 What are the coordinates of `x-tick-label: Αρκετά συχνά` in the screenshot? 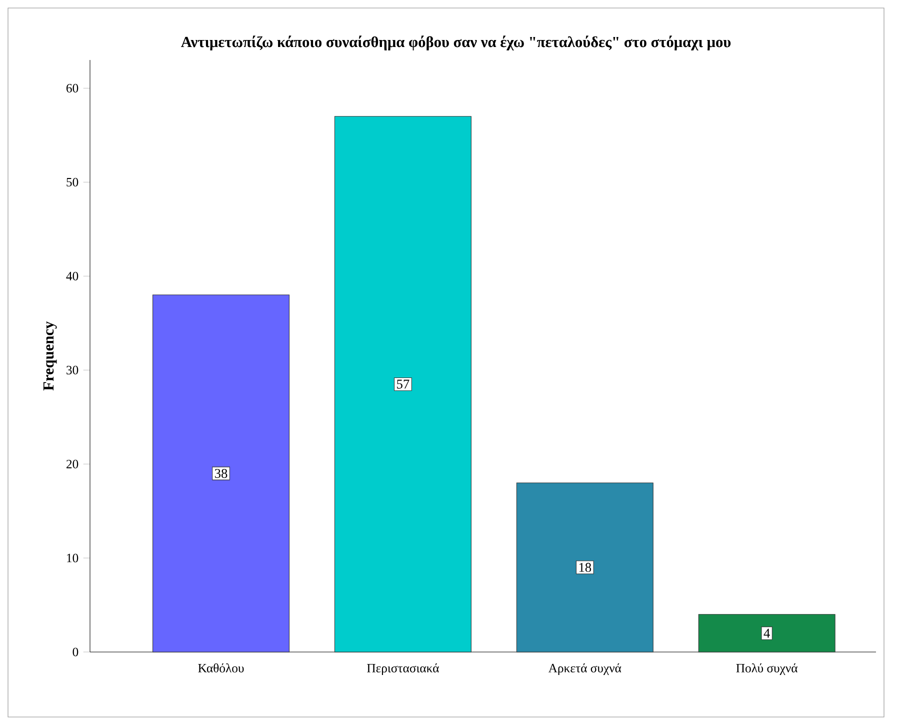 It's located at (585, 669).